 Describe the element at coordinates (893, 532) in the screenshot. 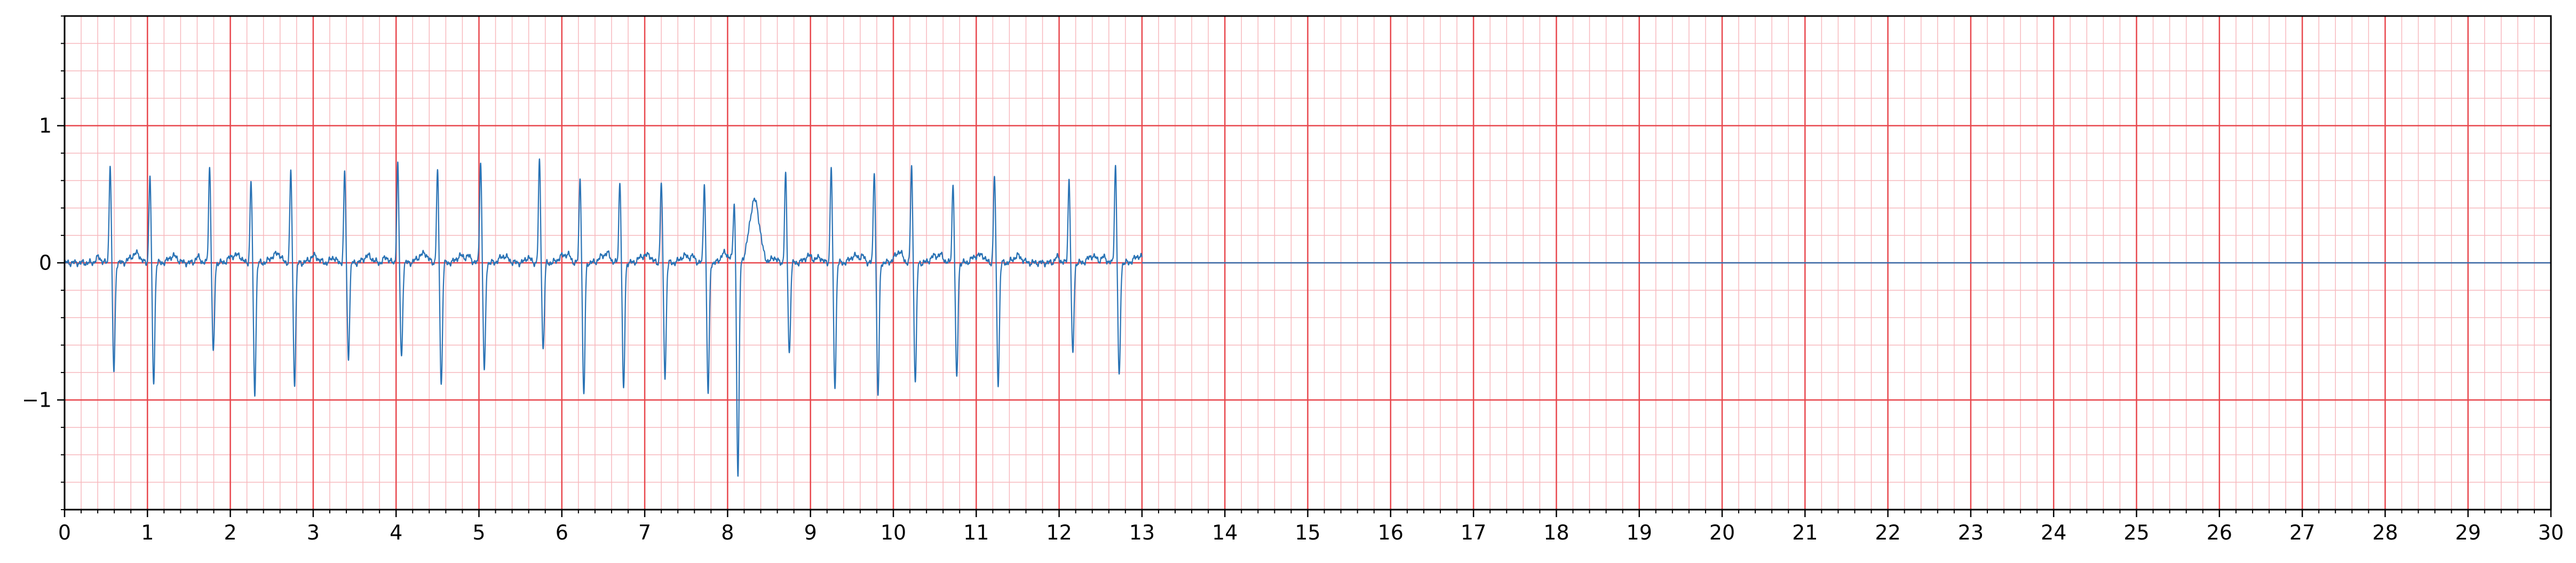

I see `x-tick-label: 10` at that location.